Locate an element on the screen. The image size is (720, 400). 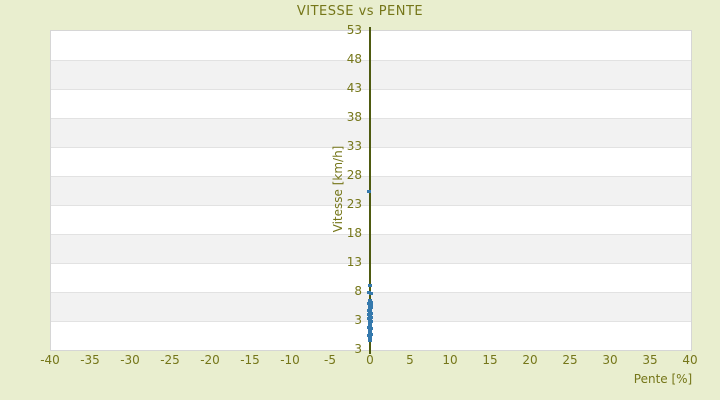
x-tick-label: -10 is located at coordinates (290, 360).